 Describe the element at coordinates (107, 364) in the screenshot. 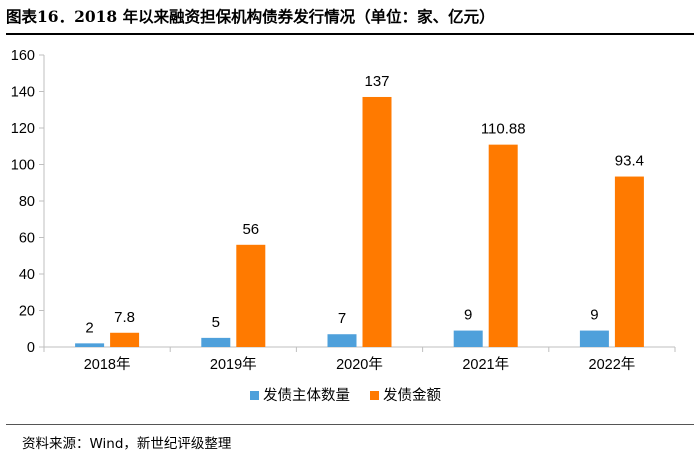

I see `x-tick-label: 2018年` at that location.